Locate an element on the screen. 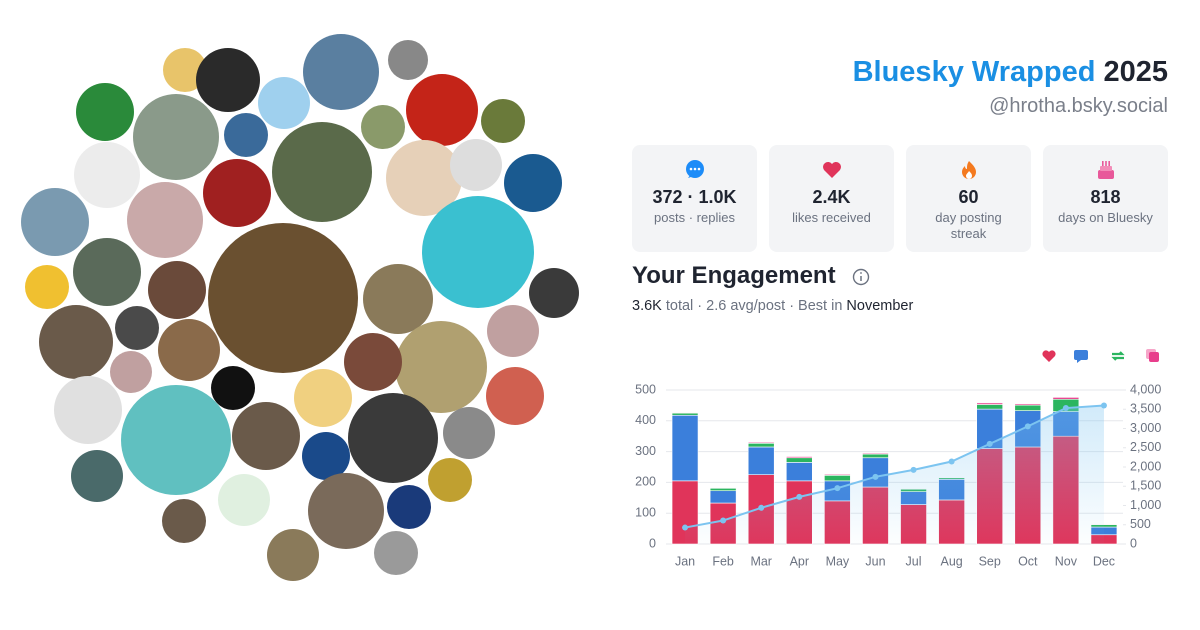 This screenshot has width=1200, height=630. x-tick-label: Sep is located at coordinates (990, 561).